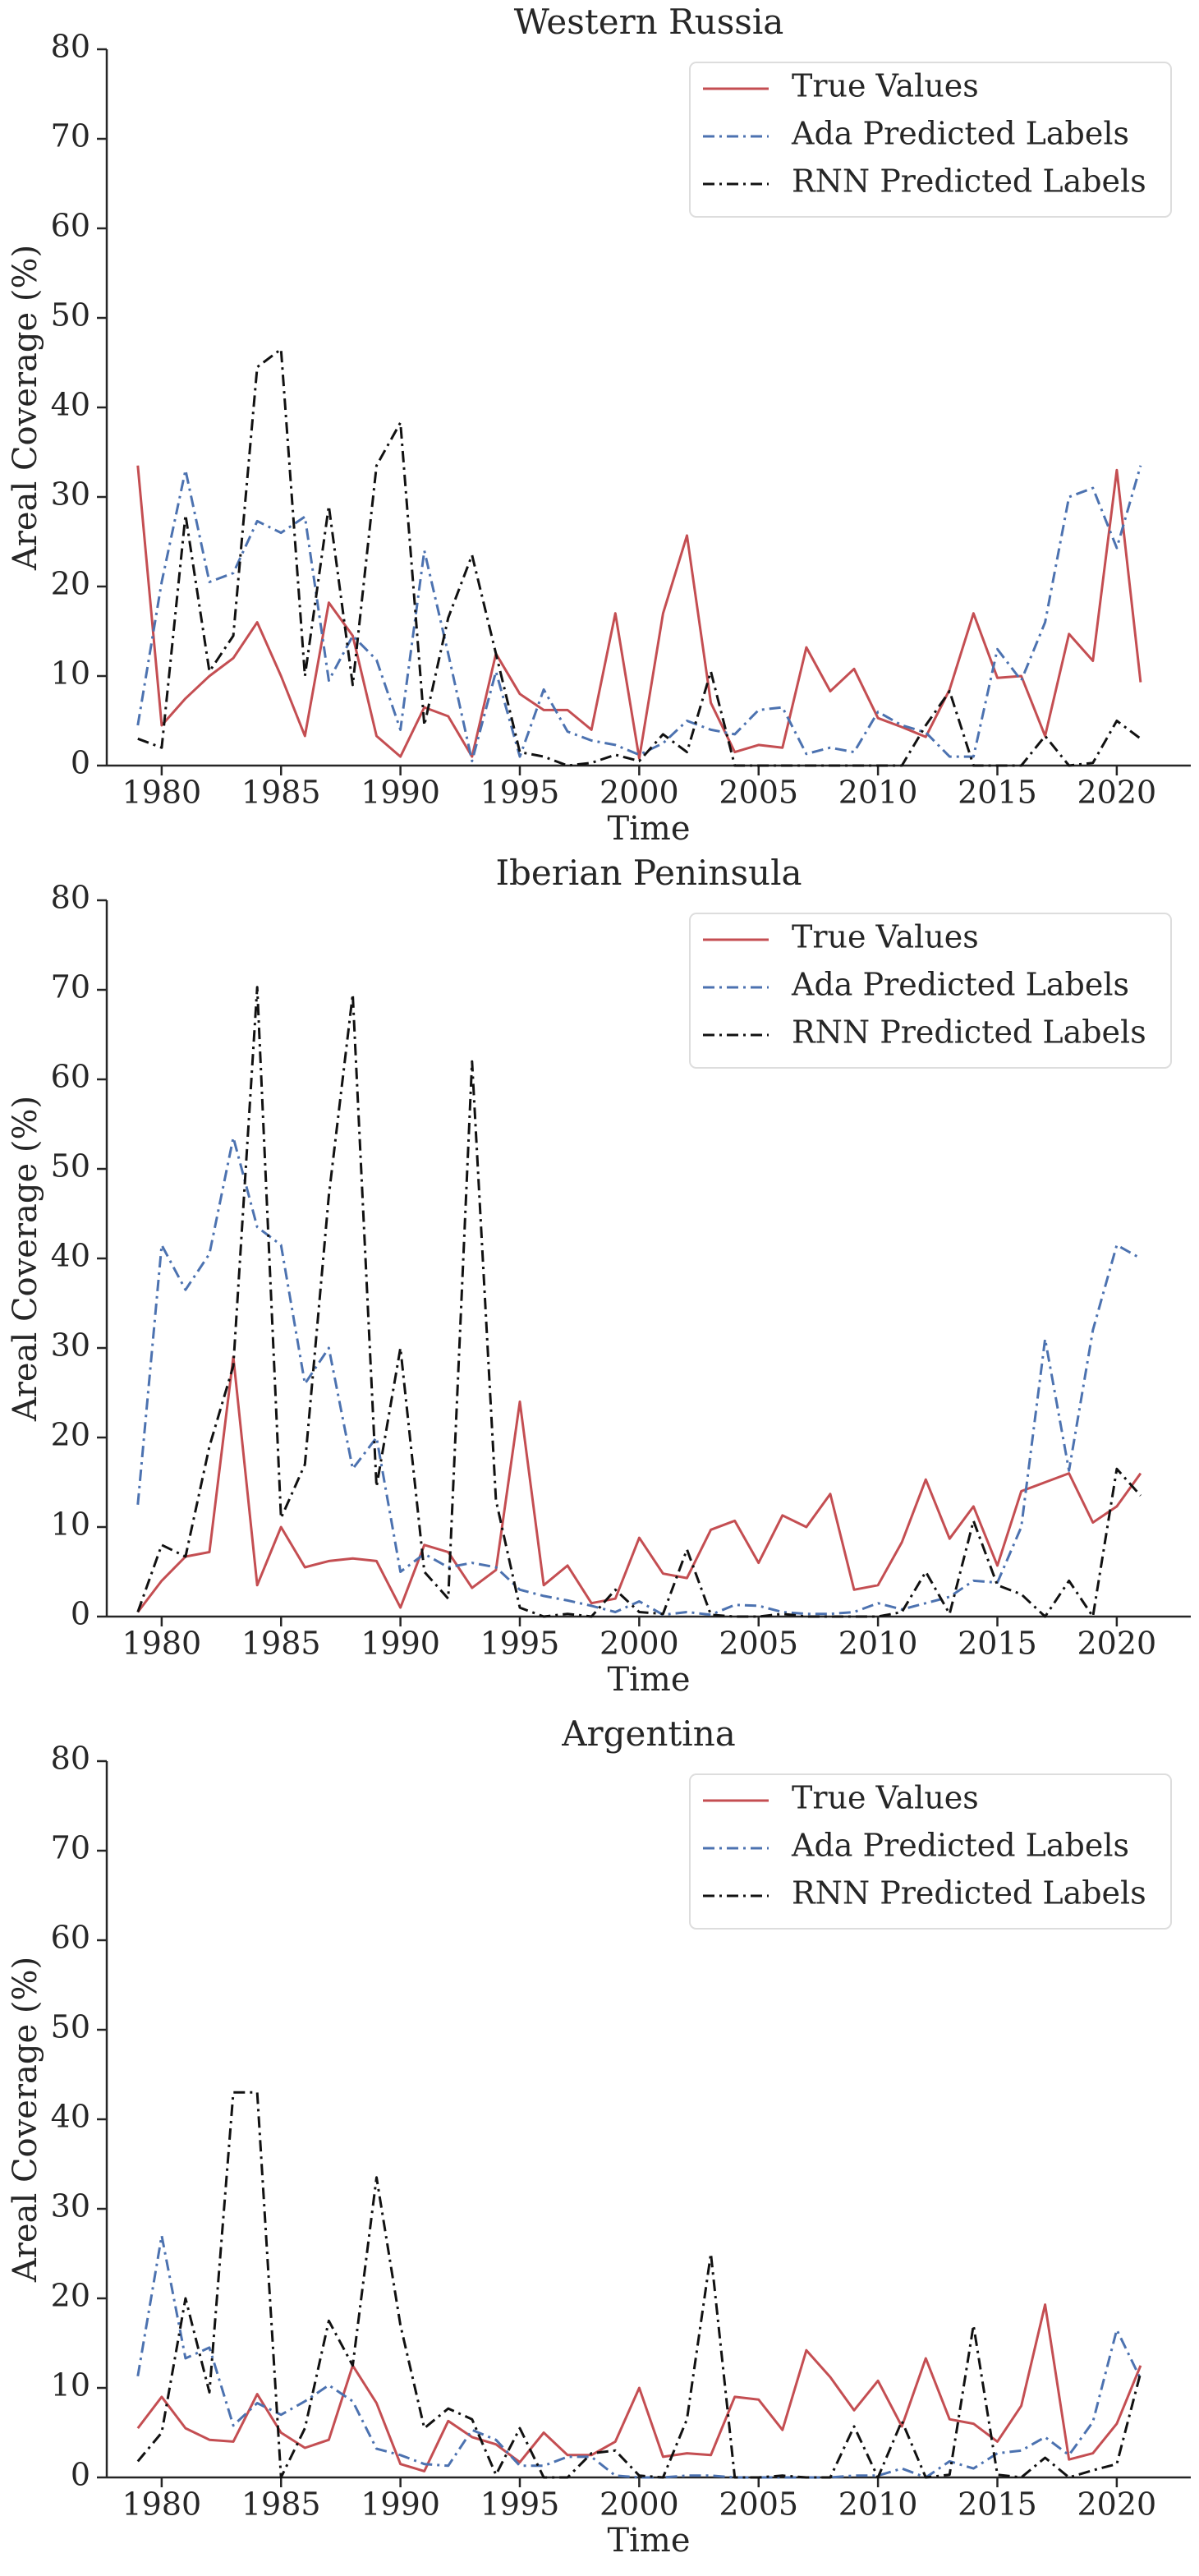  Describe the element at coordinates (649, 1734) in the screenshot. I see `chart-title: Argentina` at that location.